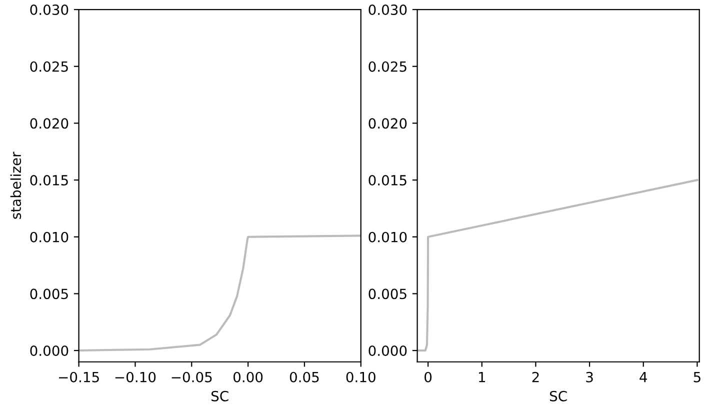 This screenshot has width=710, height=415. What do you see at coordinates (192, 377) in the screenshot?
I see `x-tick-label: −0.05` at bounding box center [192, 377].